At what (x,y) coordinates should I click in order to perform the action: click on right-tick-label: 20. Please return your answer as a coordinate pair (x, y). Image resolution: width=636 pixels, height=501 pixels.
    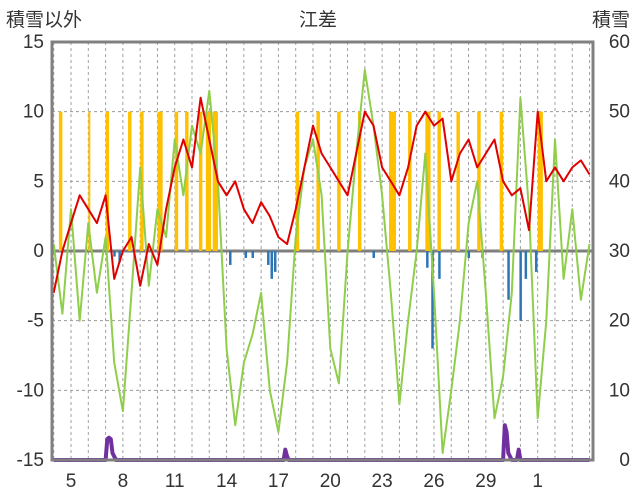
    Looking at the image, I should click on (619, 321).